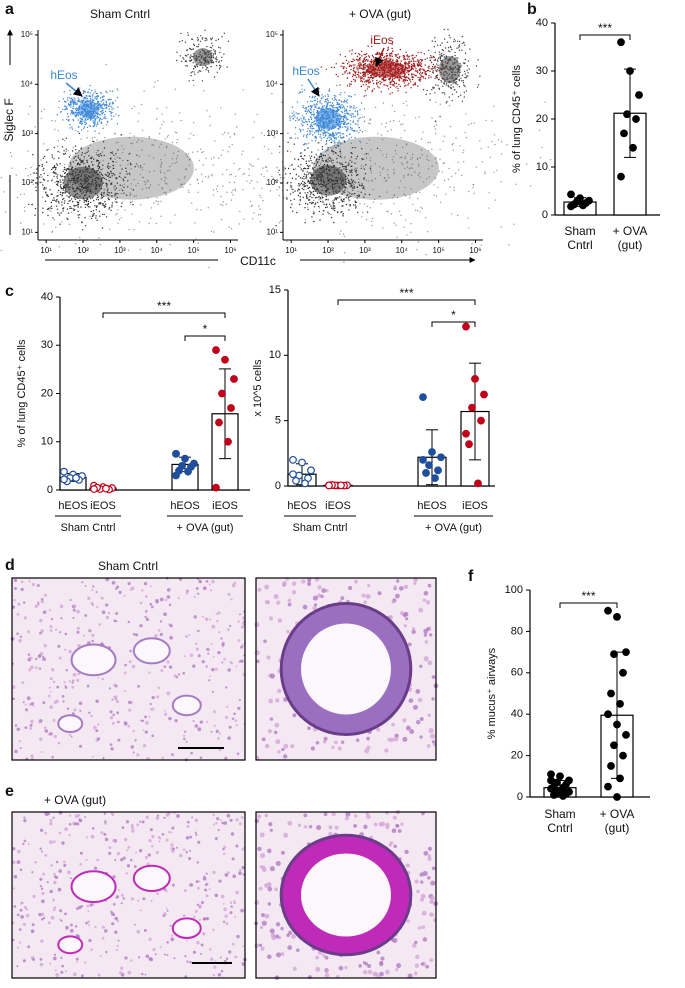 Image resolution: width=685 pixels, height=988 pixels. I want to click on y-axis-label: % of lung CD45⁺ cells, so click(517, 119).